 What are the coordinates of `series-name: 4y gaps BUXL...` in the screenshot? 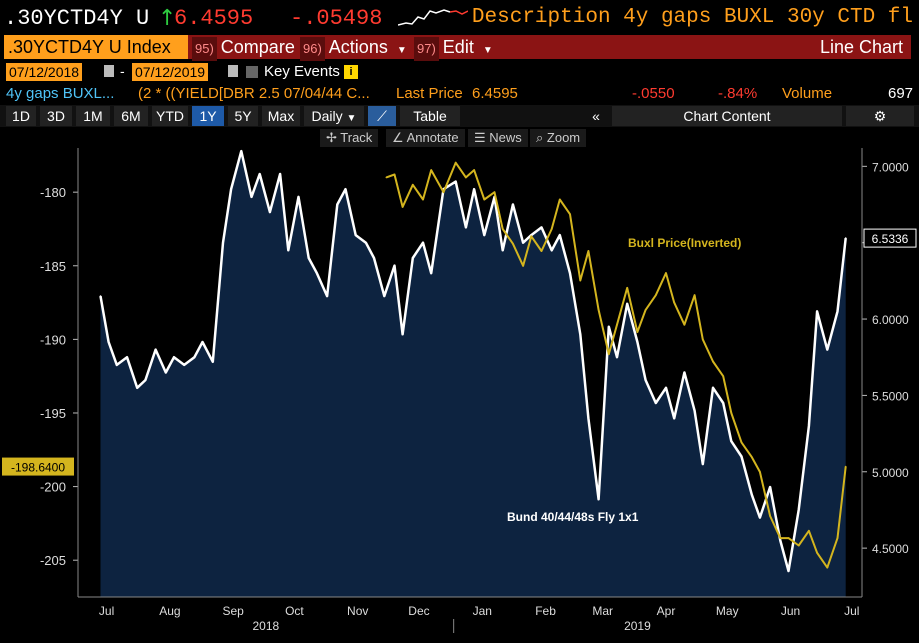 It's located at (60, 93).